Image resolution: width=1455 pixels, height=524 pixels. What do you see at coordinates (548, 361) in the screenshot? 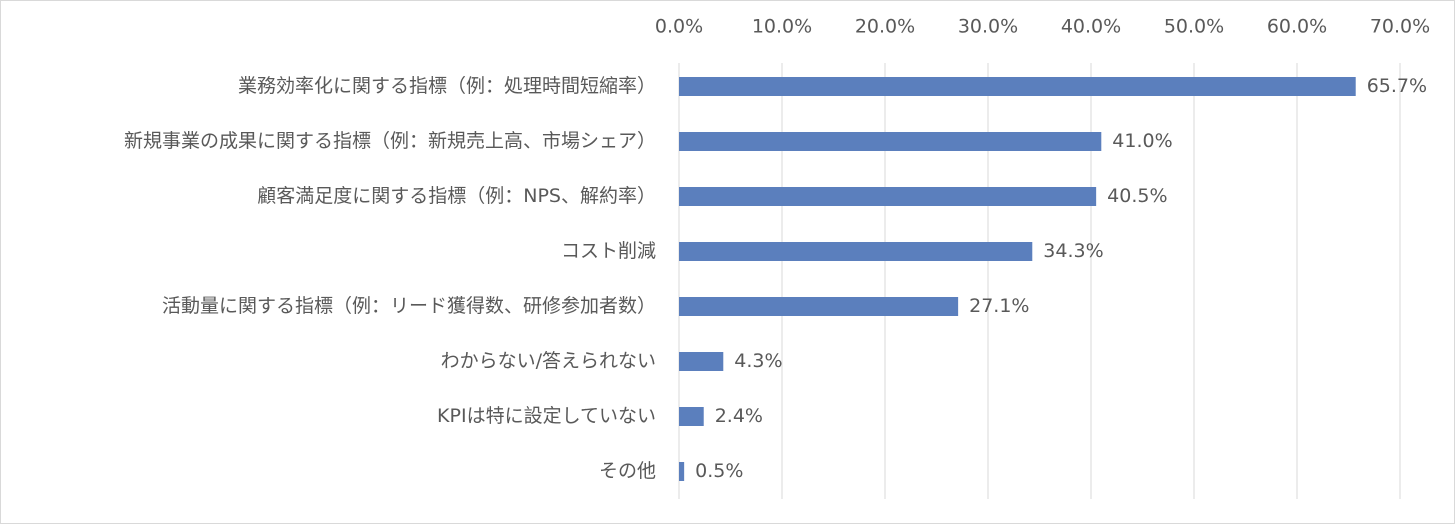
I see `y-tick-label: わからない/答えられない` at bounding box center [548, 361].